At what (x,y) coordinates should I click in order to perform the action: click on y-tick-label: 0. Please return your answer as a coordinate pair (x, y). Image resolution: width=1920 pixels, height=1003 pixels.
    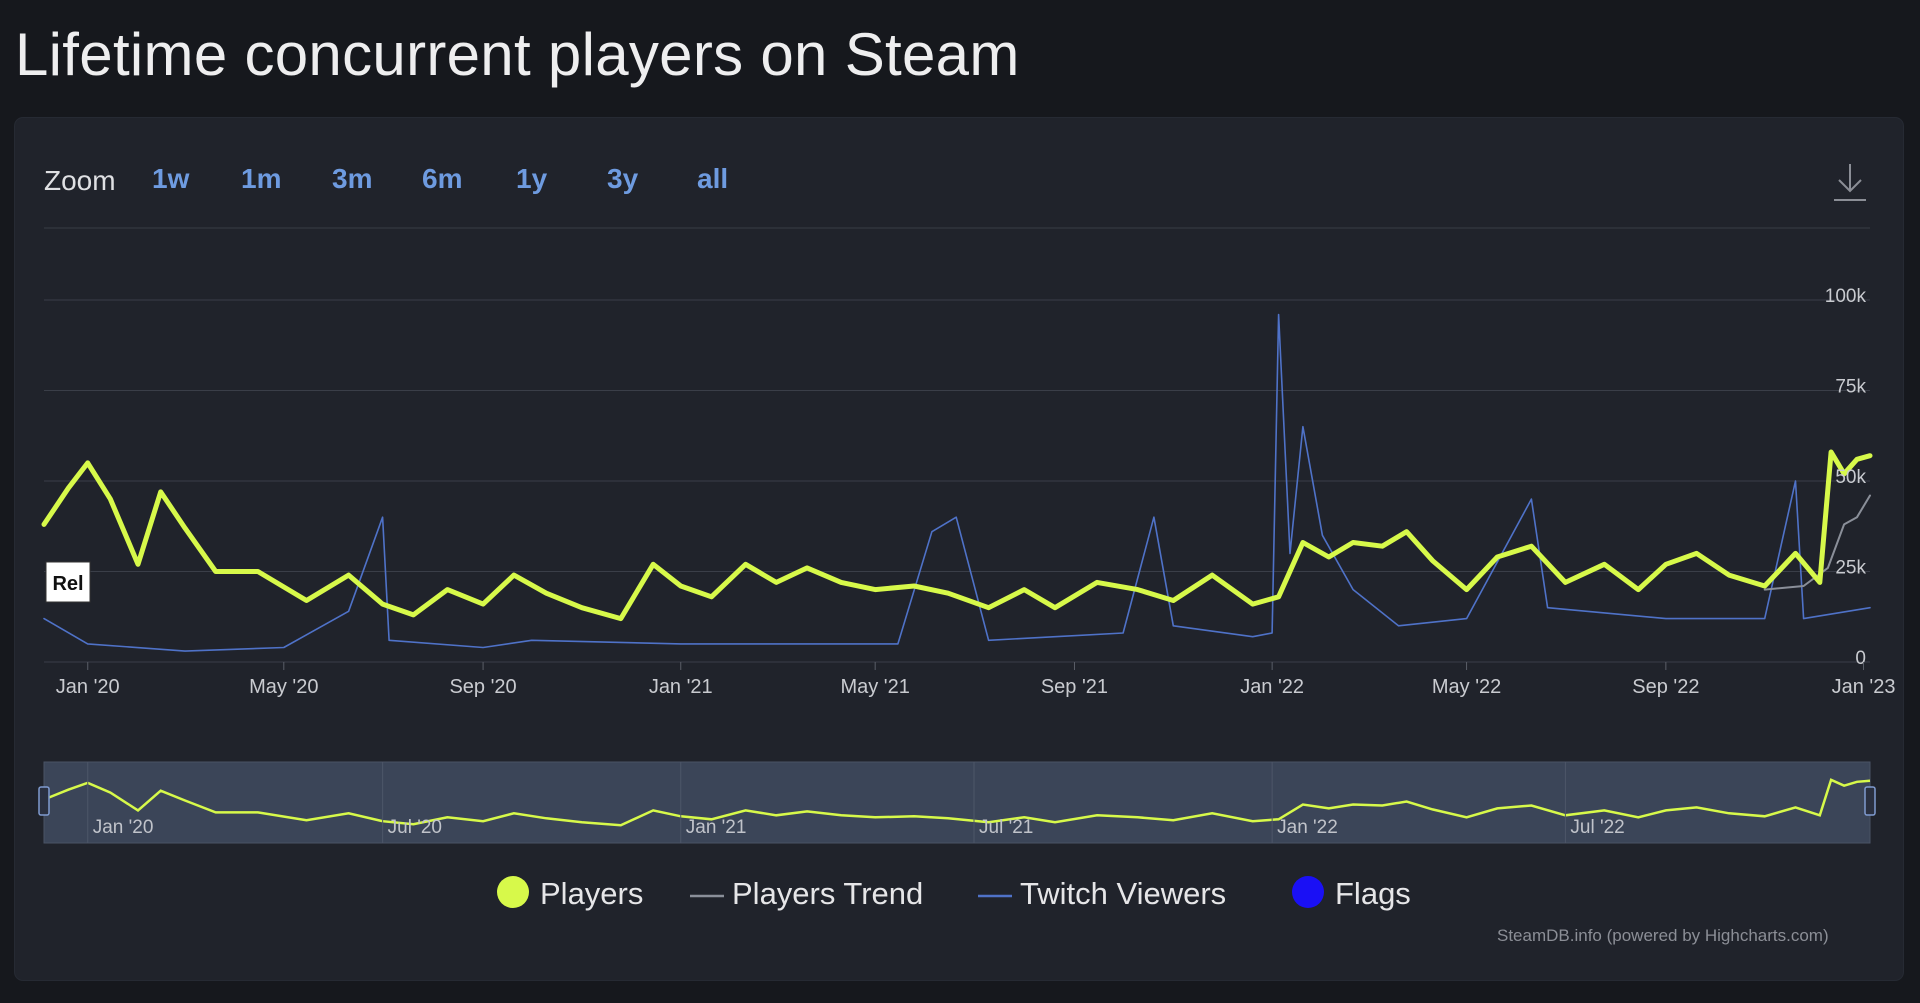
    Looking at the image, I should click on (1860, 658).